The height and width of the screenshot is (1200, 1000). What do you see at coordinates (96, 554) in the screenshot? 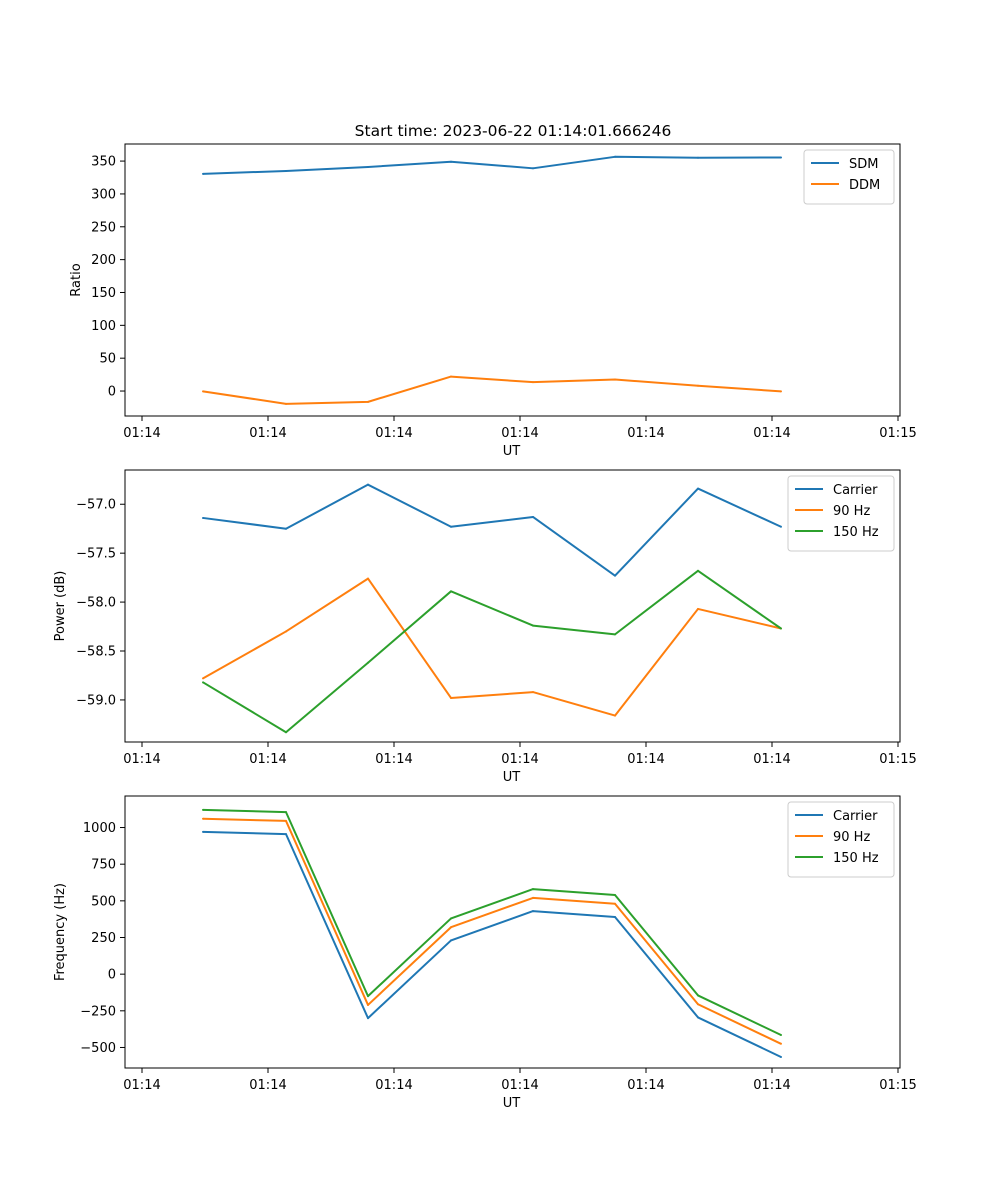
I see `y-tick-label: −57.5` at bounding box center [96, 554].